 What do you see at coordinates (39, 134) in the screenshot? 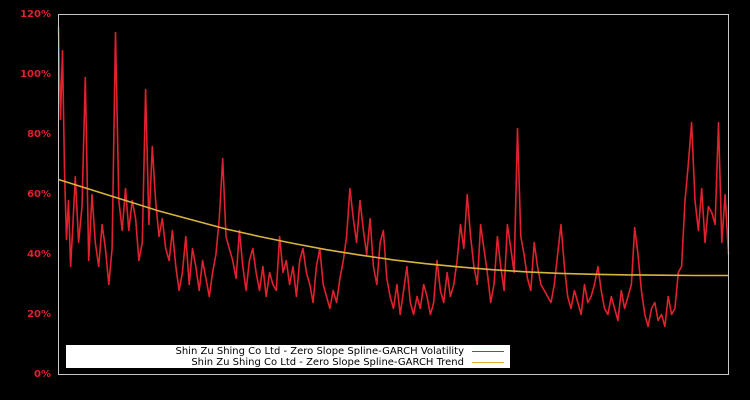
I see `y-tick-label: 80%` at bounding box center [39, 134].